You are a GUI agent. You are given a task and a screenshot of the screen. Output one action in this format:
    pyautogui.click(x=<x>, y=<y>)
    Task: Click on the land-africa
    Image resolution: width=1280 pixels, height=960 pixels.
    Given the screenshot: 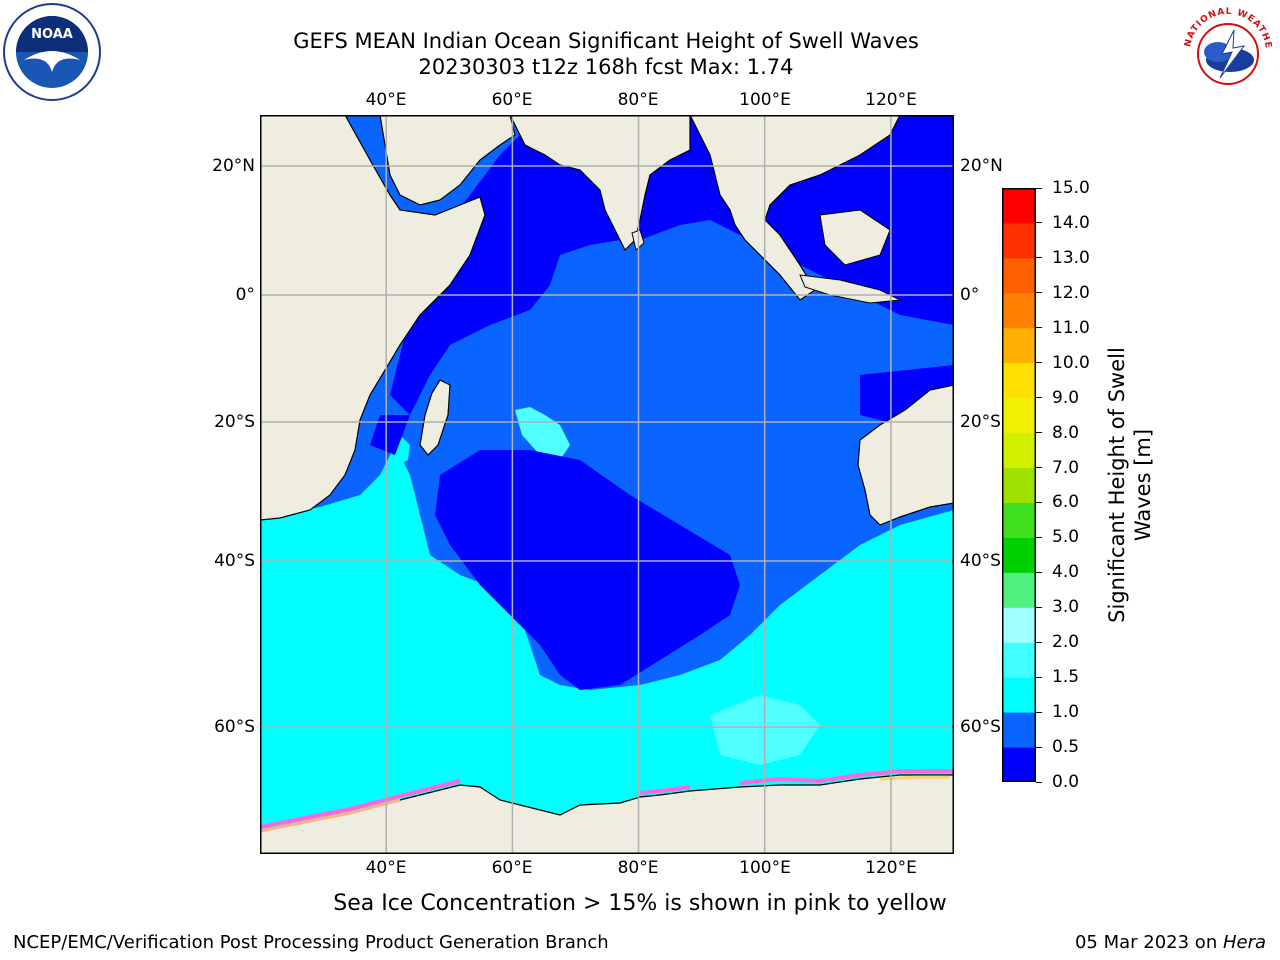 What is the action you would take?
    pyautogui.click(x=373, y=318)
    